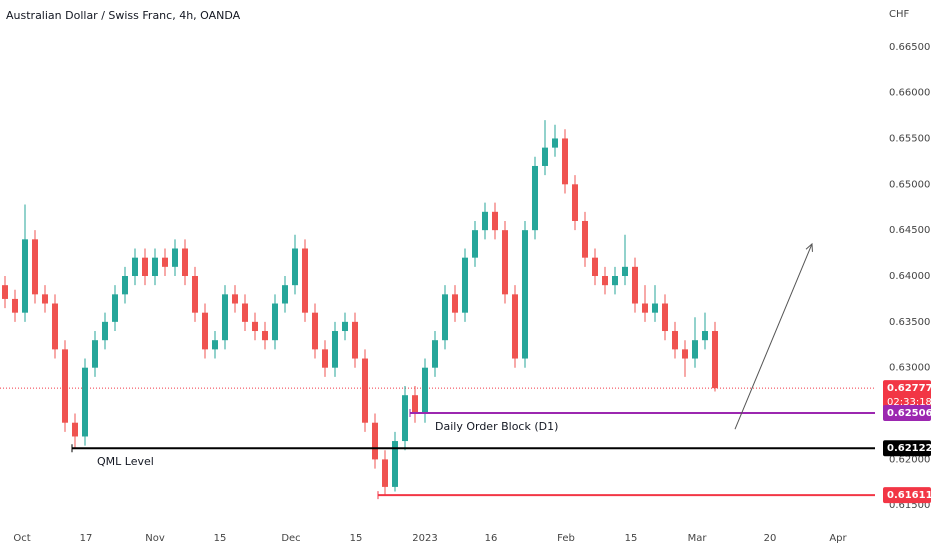 The height and width of the screenshot is (550, 932). I want to click on y-tick-label: 0.63000, so click(909, 368).